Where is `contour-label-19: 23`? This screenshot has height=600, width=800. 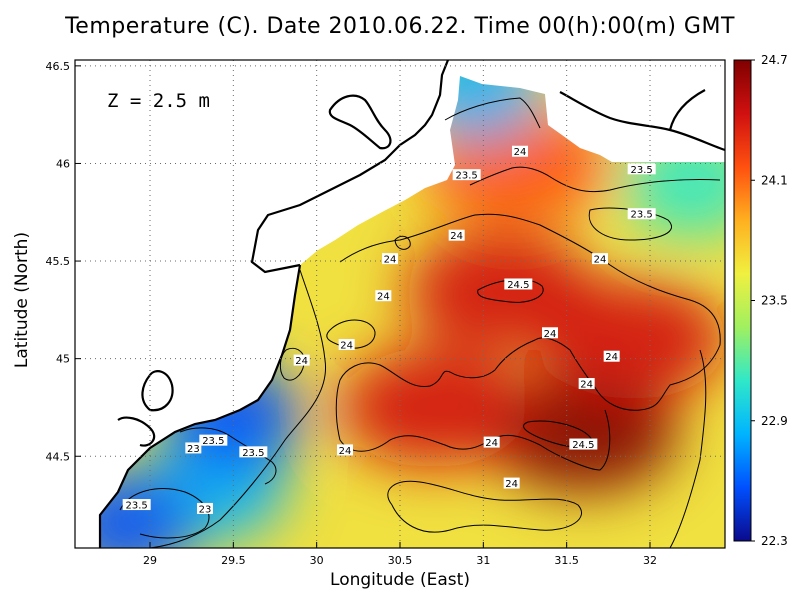 contour-label-19: 23 is located at coordinates (193, 449).